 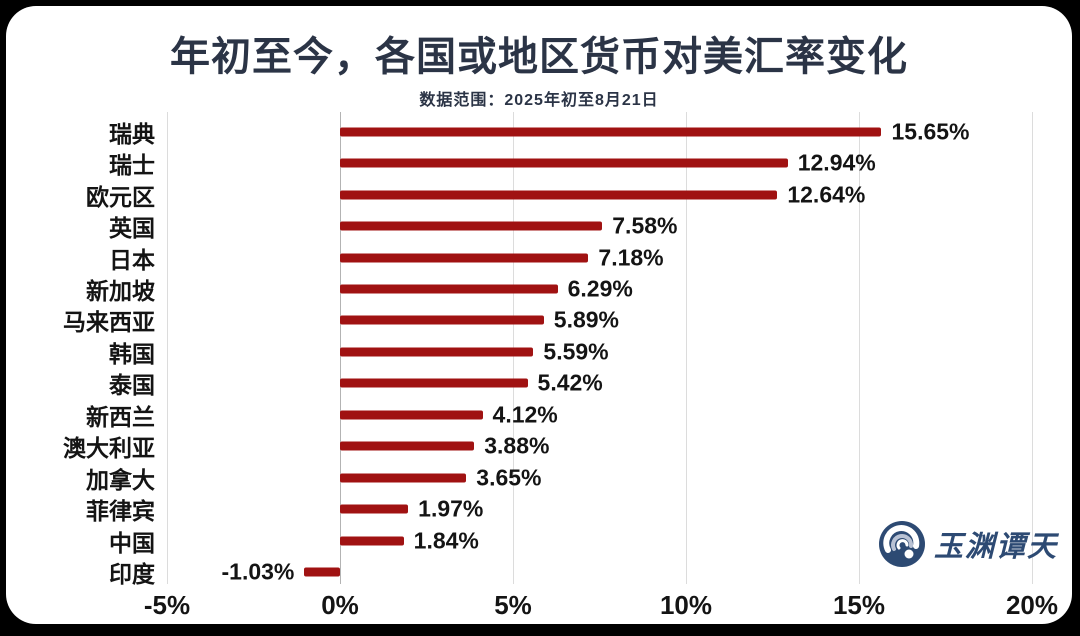 I want to click on x-tick-label: -5%, so click(x=167, y=605).